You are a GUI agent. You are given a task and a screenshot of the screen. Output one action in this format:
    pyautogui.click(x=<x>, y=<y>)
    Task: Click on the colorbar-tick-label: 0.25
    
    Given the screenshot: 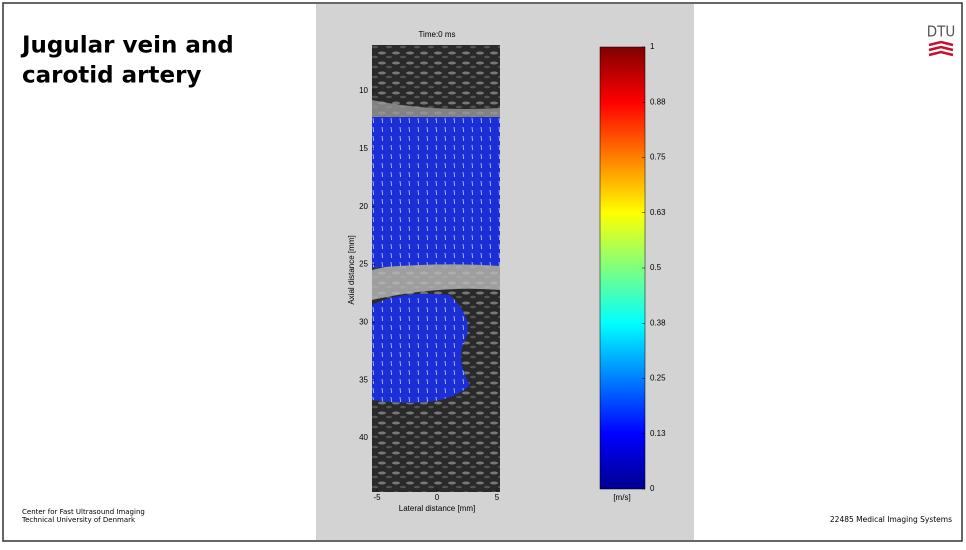 What is the action you would take?
    pyautogui.click(x=658, y=378)
    